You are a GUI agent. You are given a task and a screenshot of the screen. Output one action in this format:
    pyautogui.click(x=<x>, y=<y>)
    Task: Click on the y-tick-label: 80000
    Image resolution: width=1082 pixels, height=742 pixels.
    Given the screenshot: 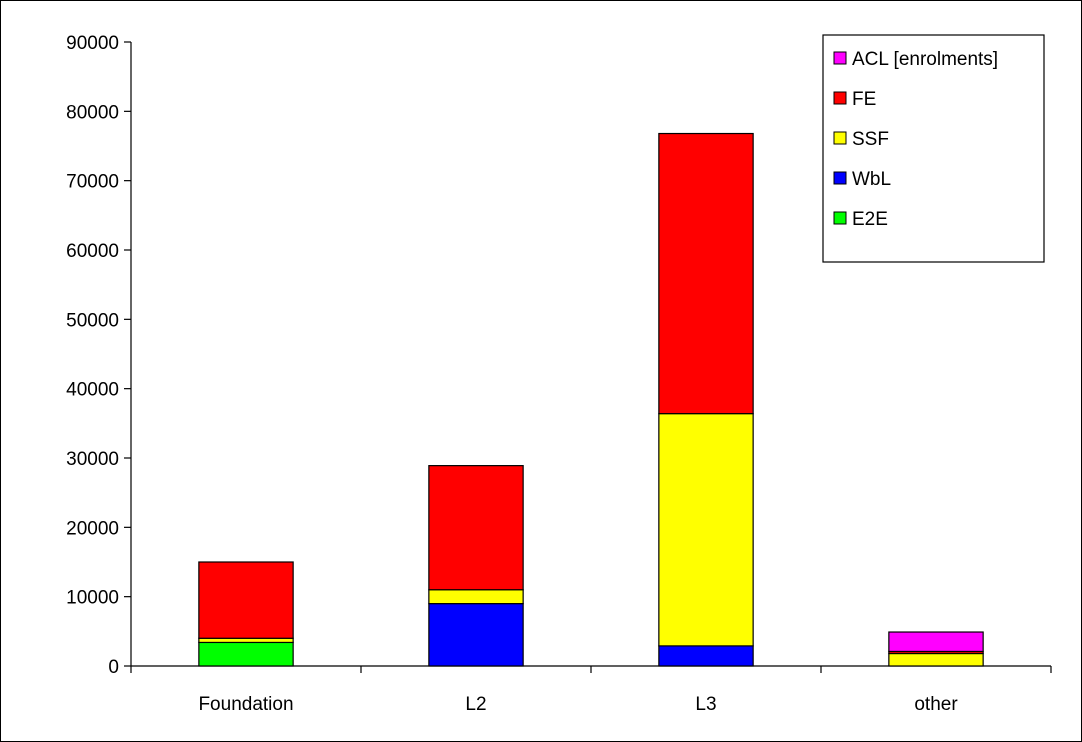 What is the action you would take?
    pyautogui.click(x=92, y=112)
    